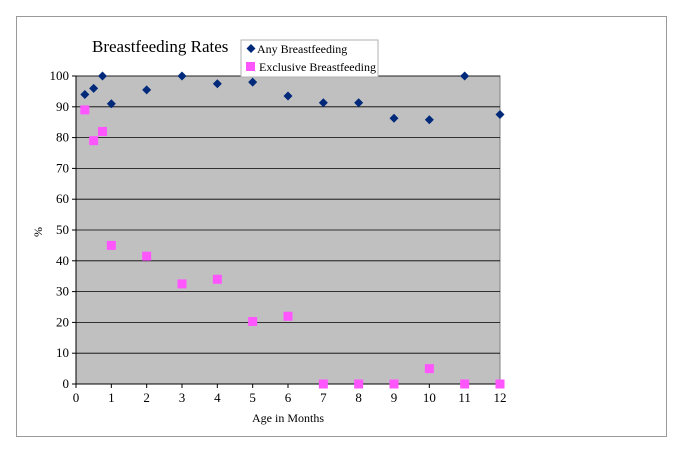  What do you see at coordinates (62, 167) in the screenshot?
I see `y-tick-label: 70` at bounding box center [62, 167].